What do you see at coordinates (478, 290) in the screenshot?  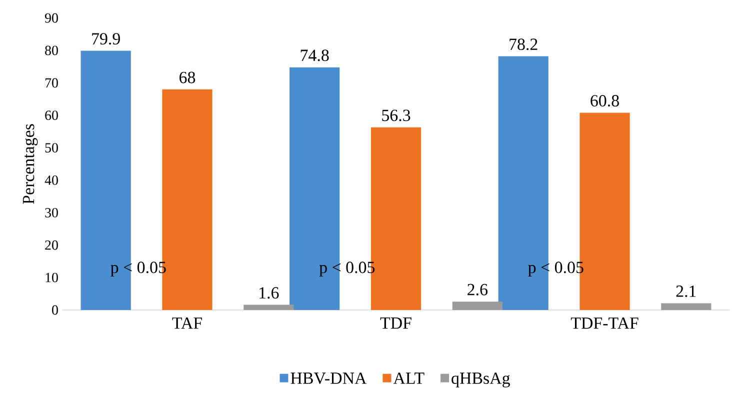 I see `data-label: 2.6` at bounding box center [478, 290].